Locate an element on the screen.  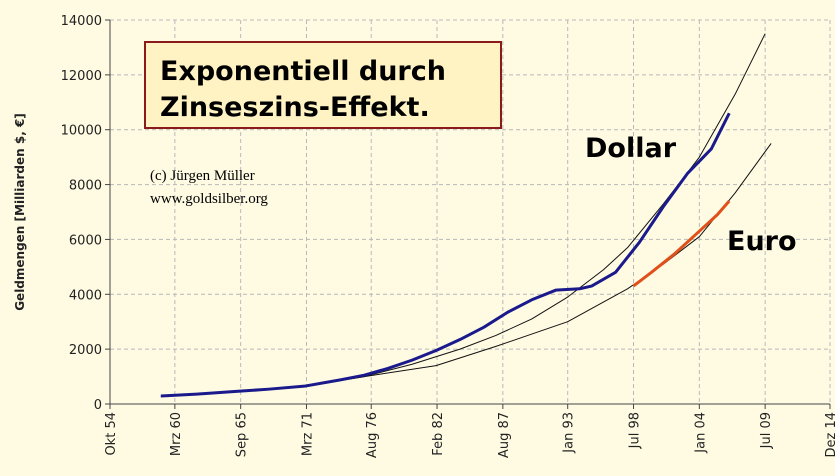
x-tick-label: Feb 82 is located at coordinates (438, 434).